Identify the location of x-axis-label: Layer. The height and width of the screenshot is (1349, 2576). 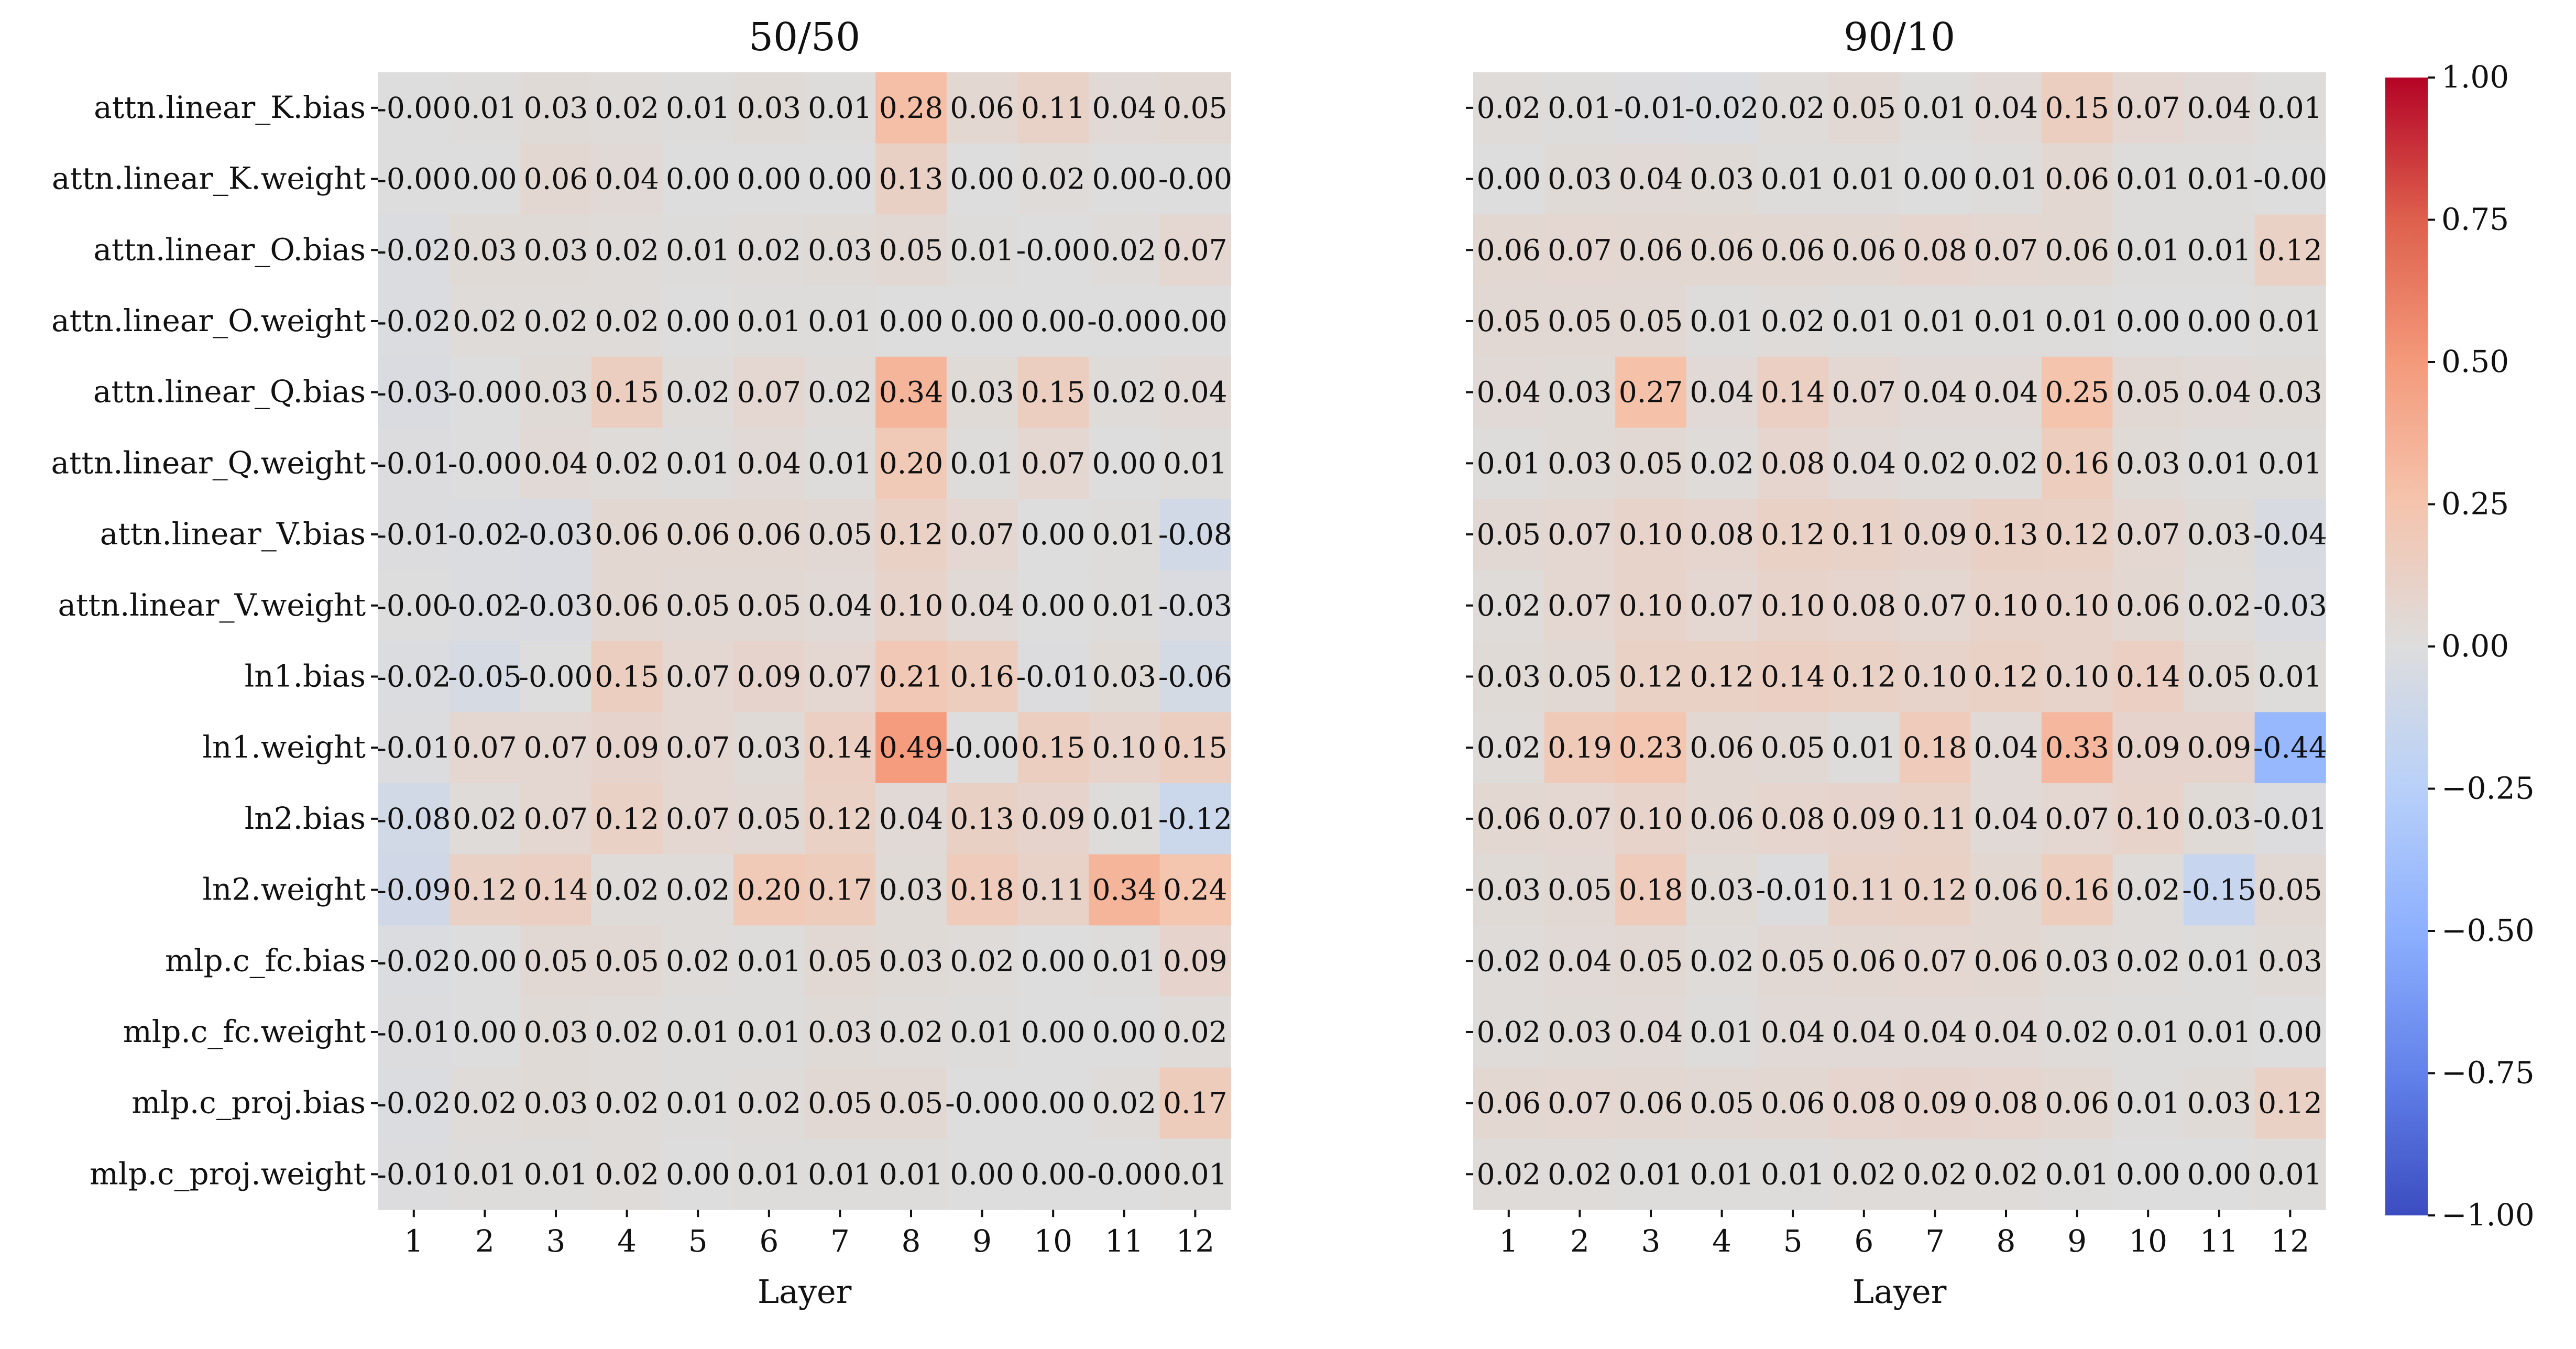
(805, 1292).